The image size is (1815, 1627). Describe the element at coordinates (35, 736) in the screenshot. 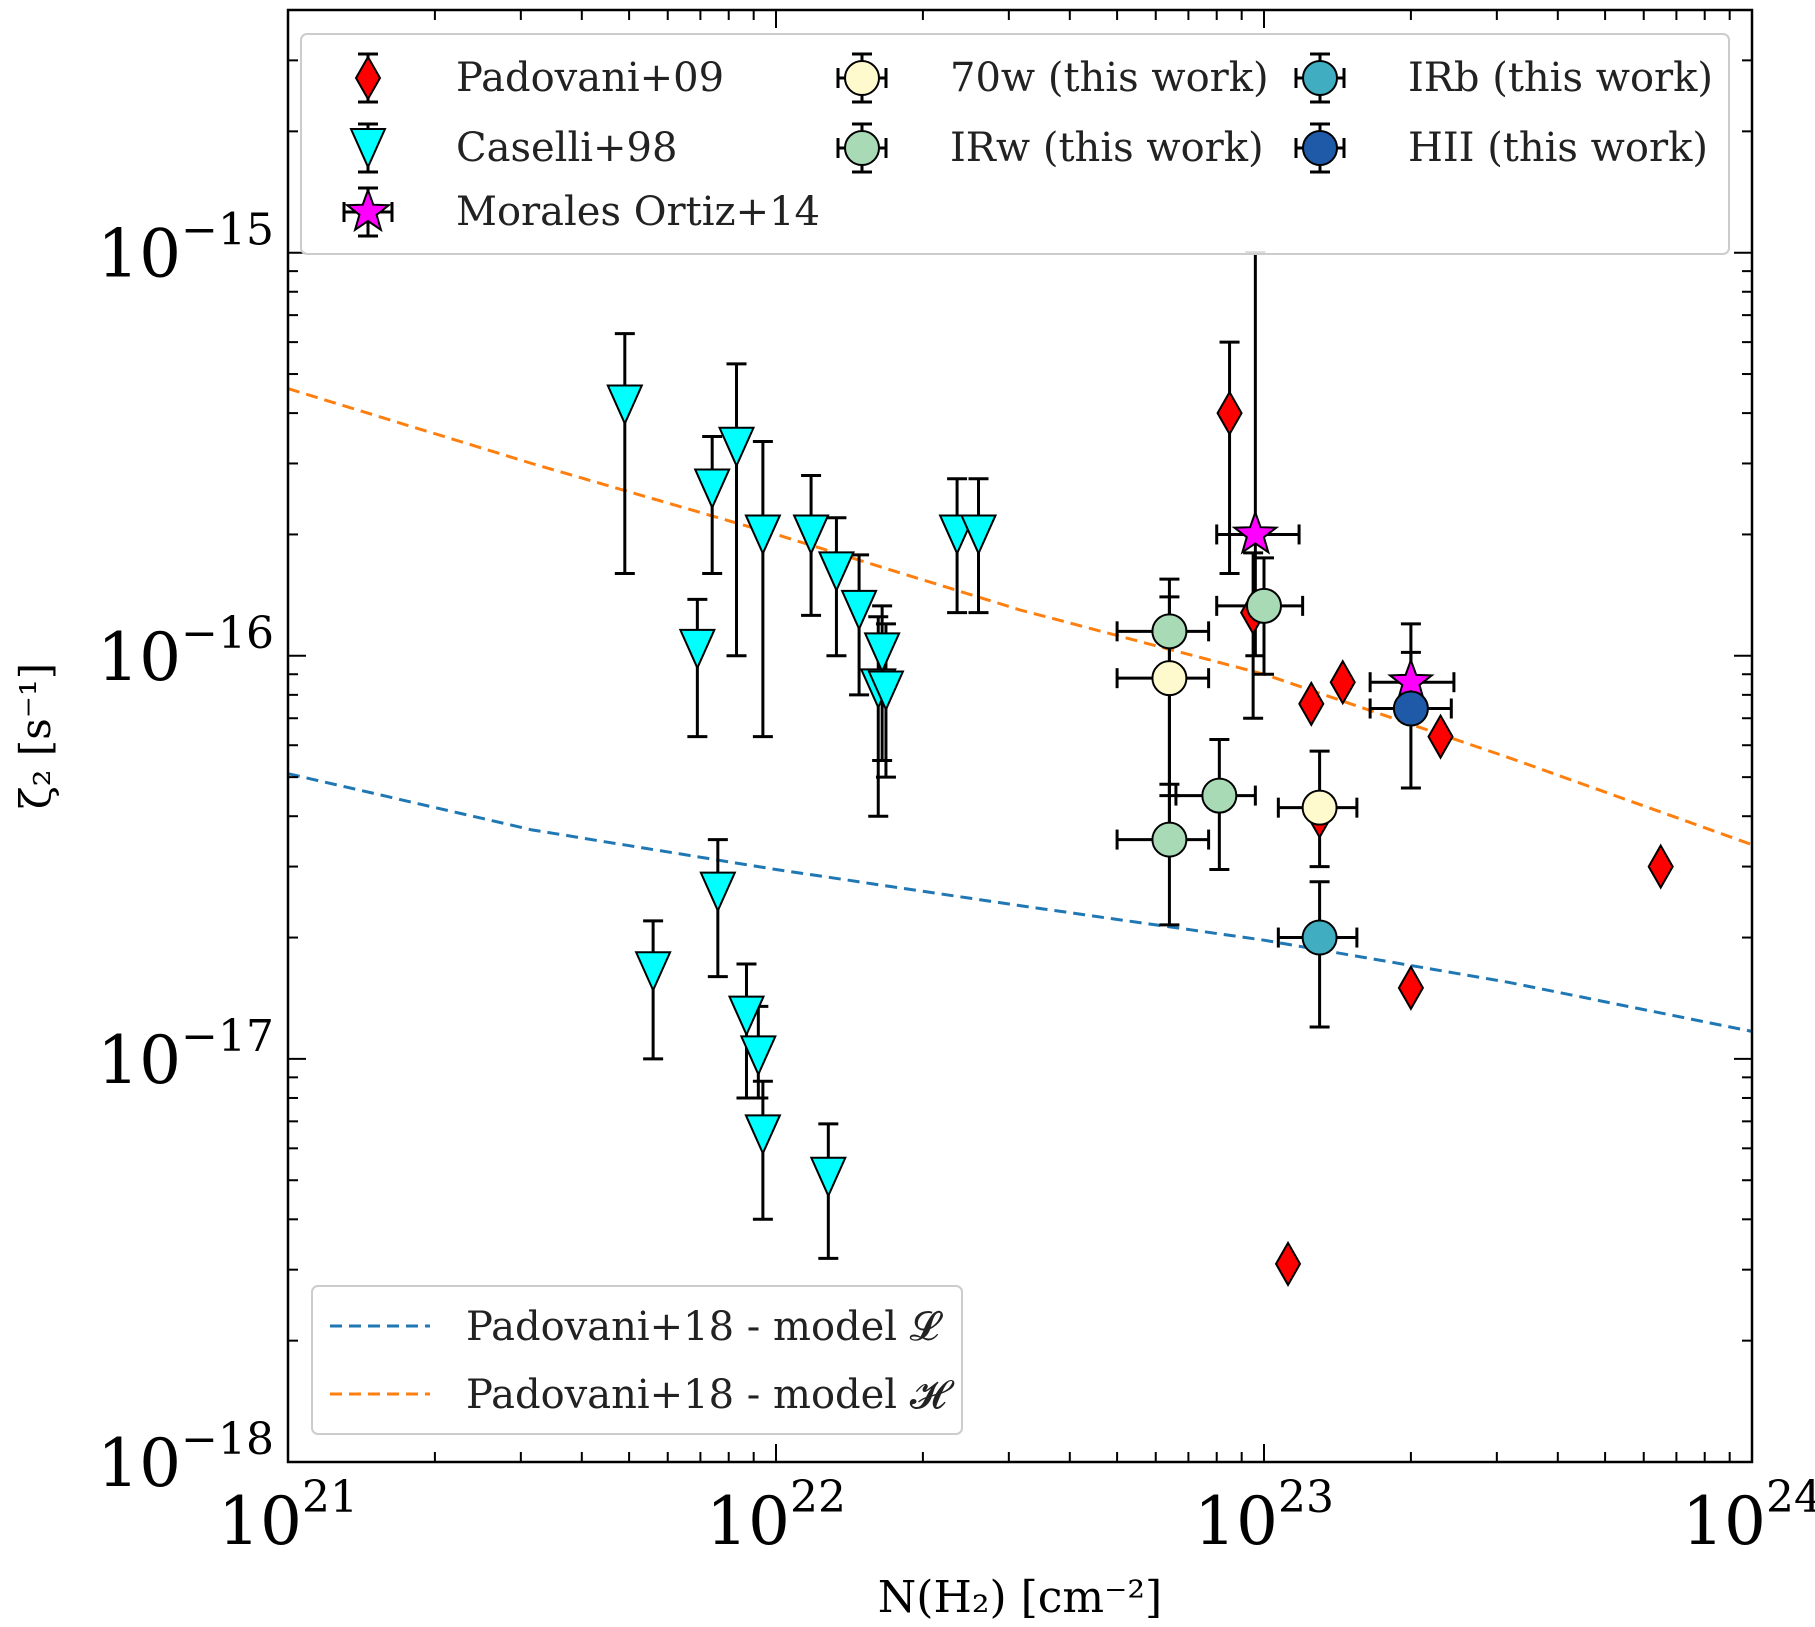

I see `y-axis-label: ζ₂ [s⁻¹]` at that location.